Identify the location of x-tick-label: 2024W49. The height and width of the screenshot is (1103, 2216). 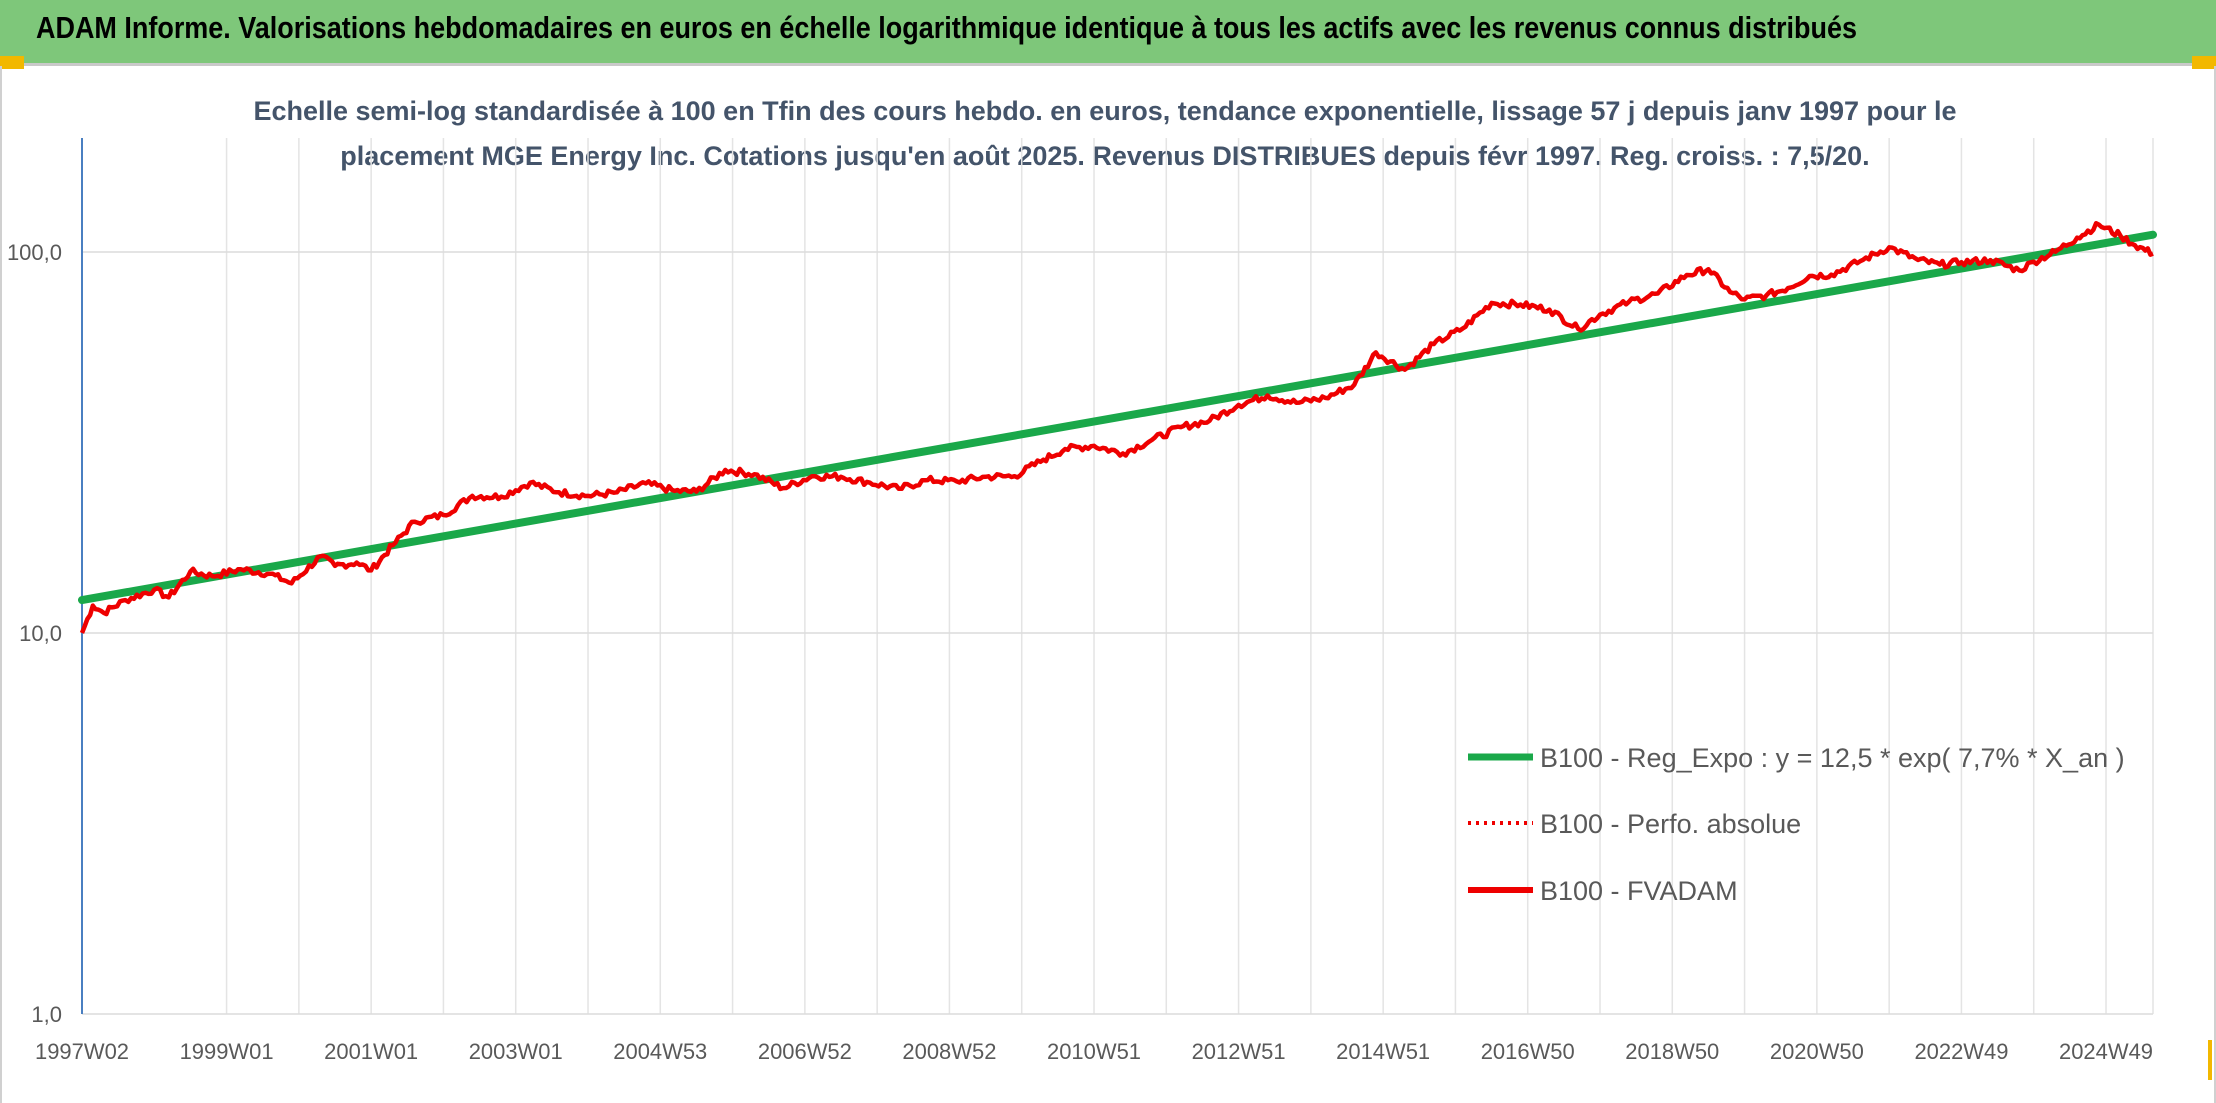
(2106, 1051).